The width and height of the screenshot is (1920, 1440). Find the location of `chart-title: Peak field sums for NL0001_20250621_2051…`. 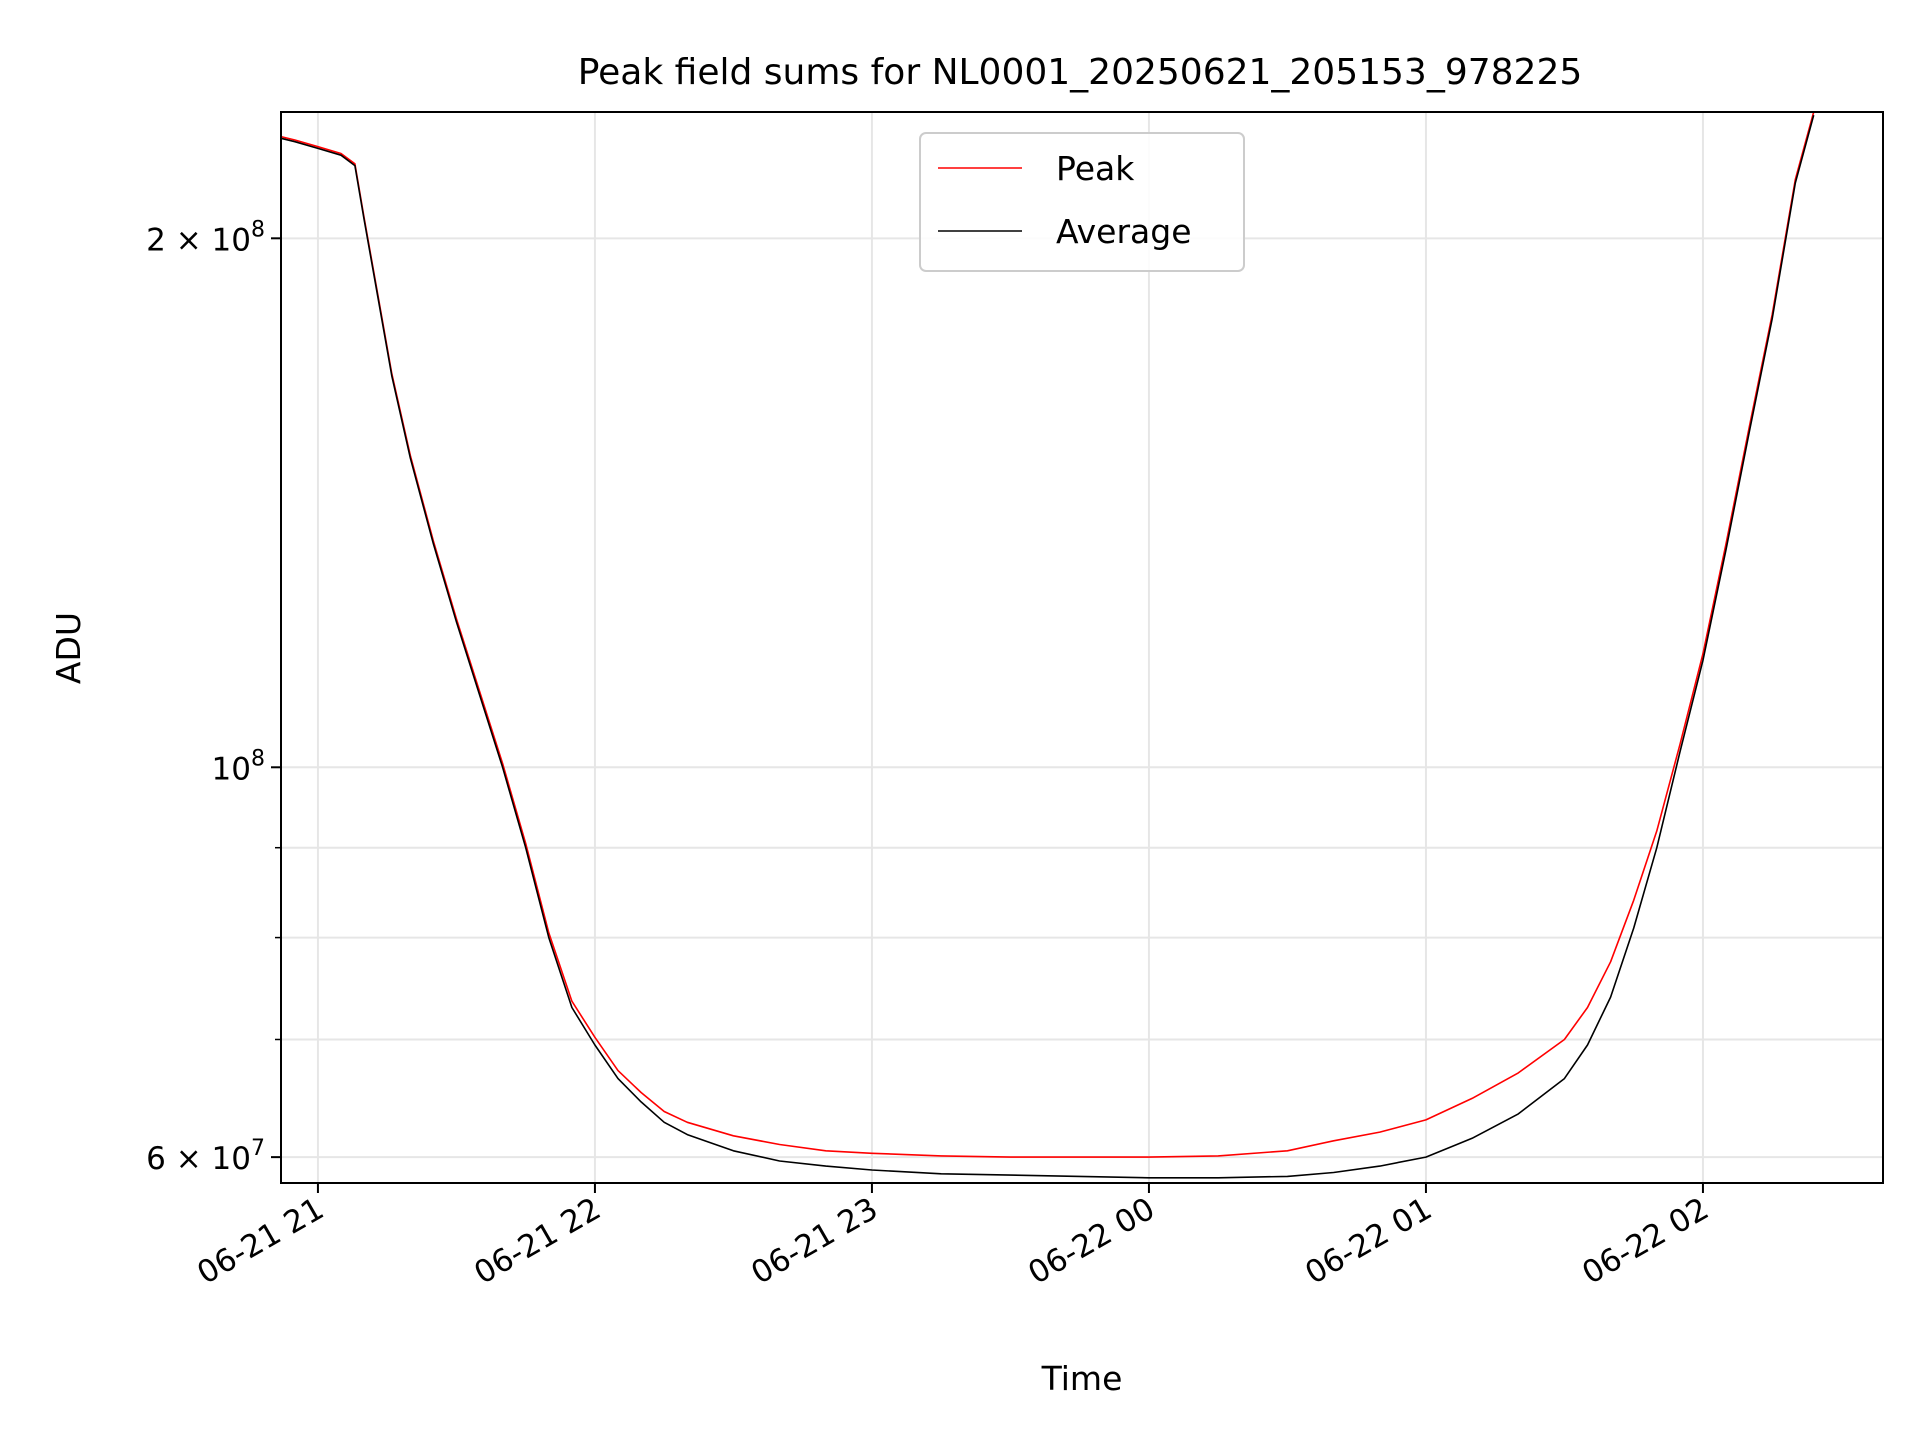

chart-title: Peak field sums for NL0001_20250621_2051… is located at coordinates (1080, 72).